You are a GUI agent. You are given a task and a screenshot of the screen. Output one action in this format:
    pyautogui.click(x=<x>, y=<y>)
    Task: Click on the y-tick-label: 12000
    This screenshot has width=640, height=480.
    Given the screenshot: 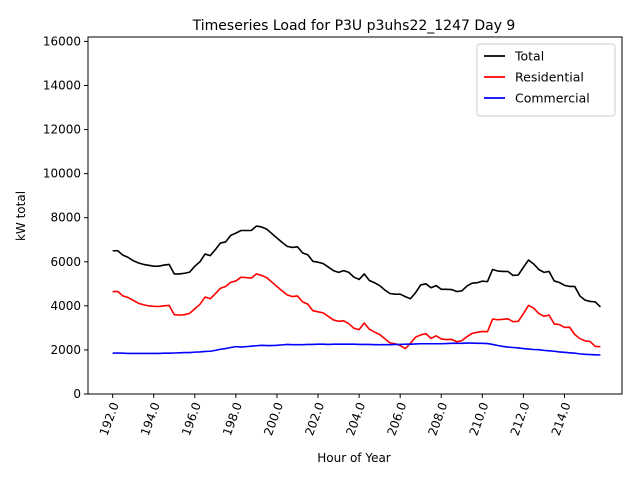 What is the action you would take?
    pyautogui.click(x=62, y=130)
    